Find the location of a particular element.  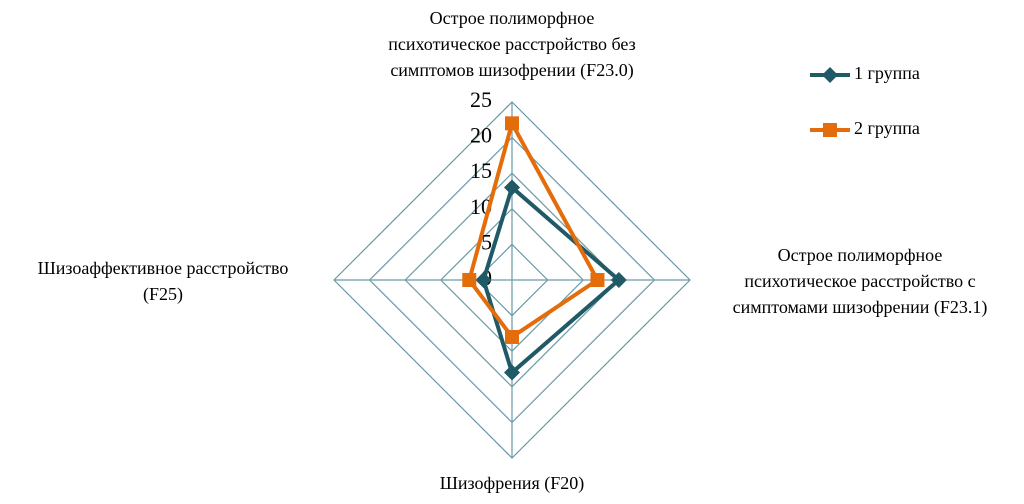

legend-label: 1 группа is located at coordinates (887, 73).